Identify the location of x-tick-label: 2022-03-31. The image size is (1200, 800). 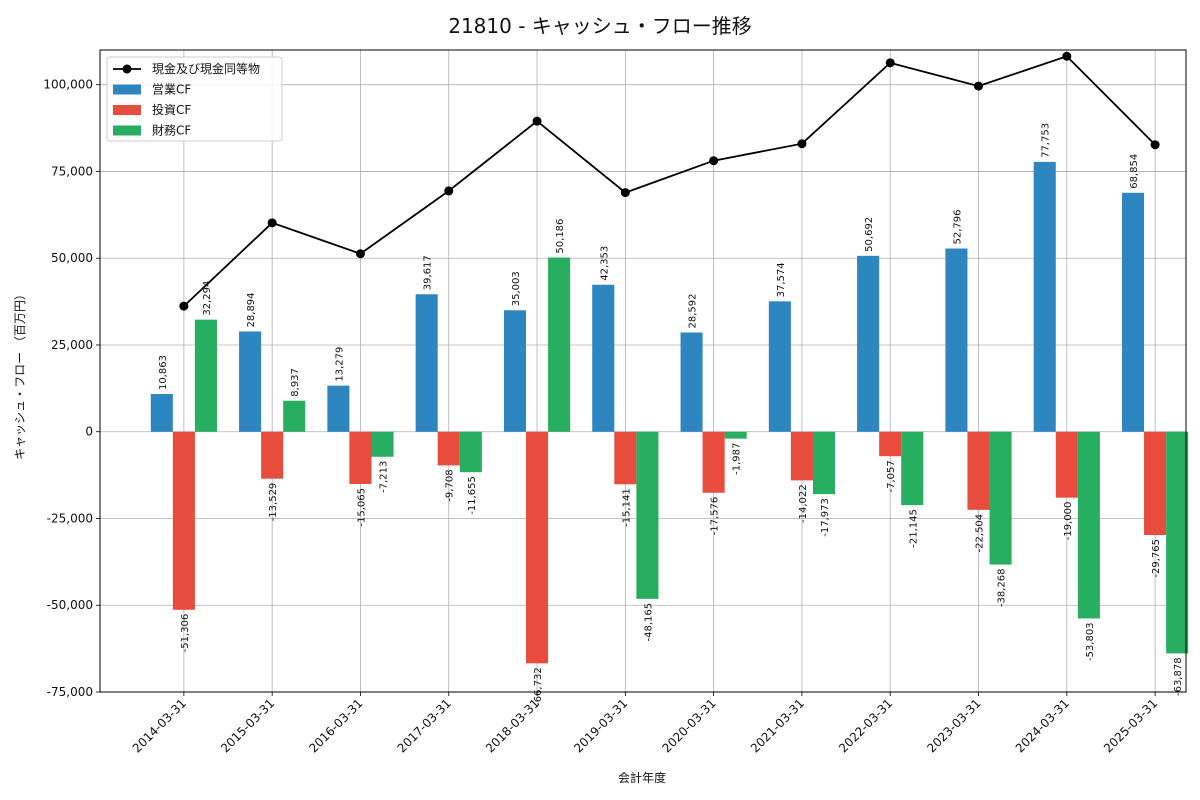
(865, 725).